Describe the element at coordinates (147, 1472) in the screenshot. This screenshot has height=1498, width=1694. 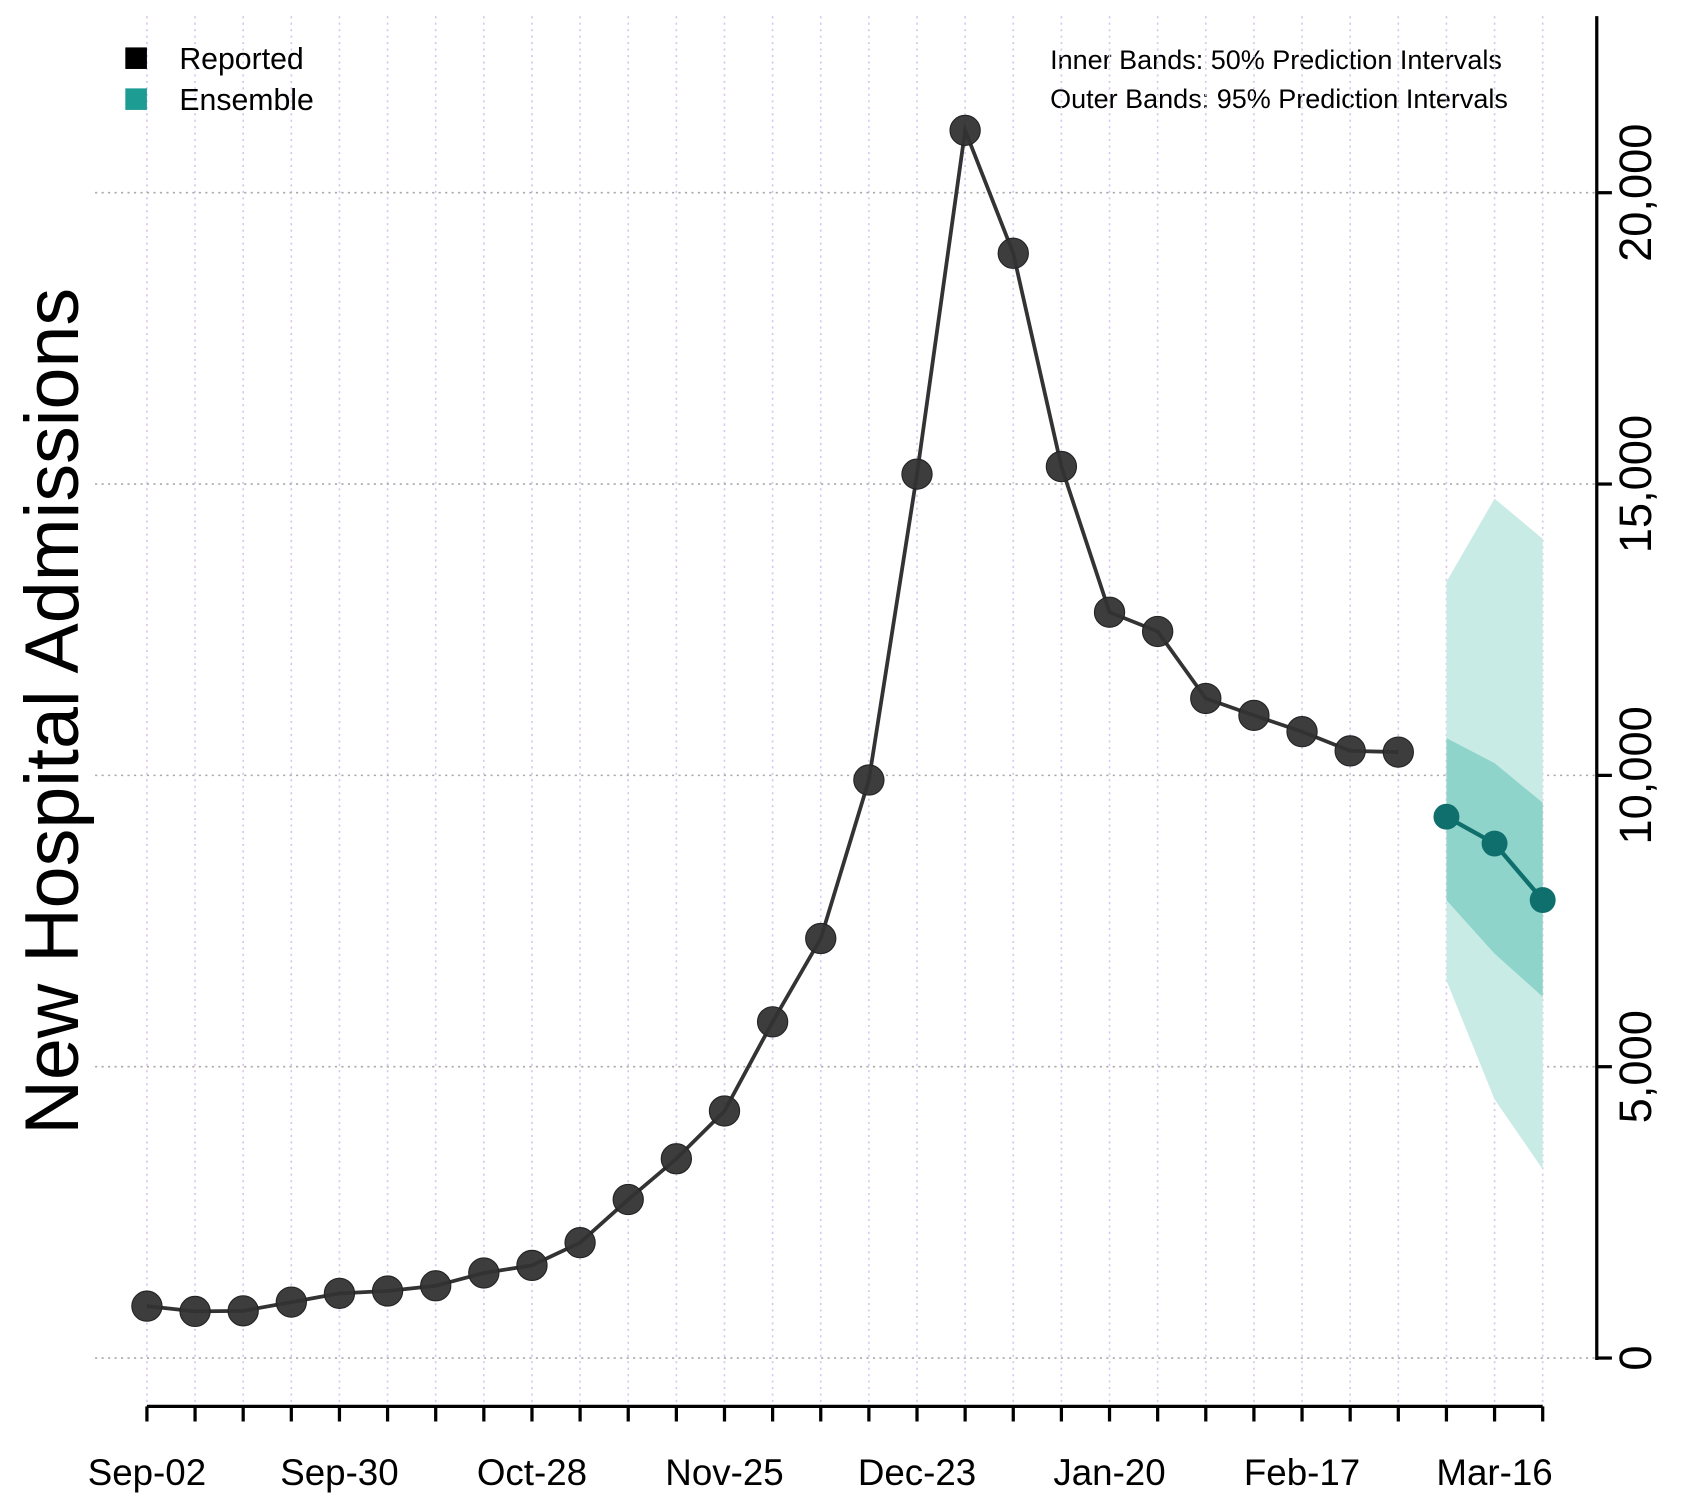
I see `x-tick-label: Sep-02` at that location.